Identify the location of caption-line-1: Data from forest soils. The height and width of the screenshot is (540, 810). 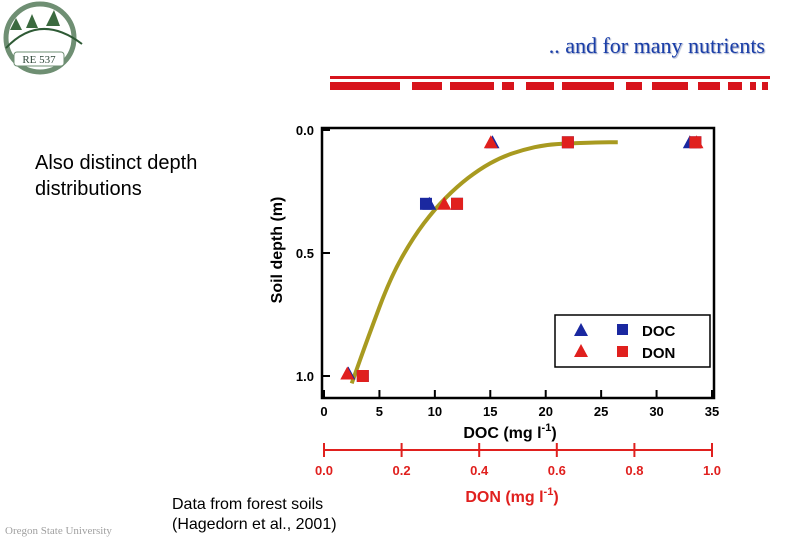
(248, 504).